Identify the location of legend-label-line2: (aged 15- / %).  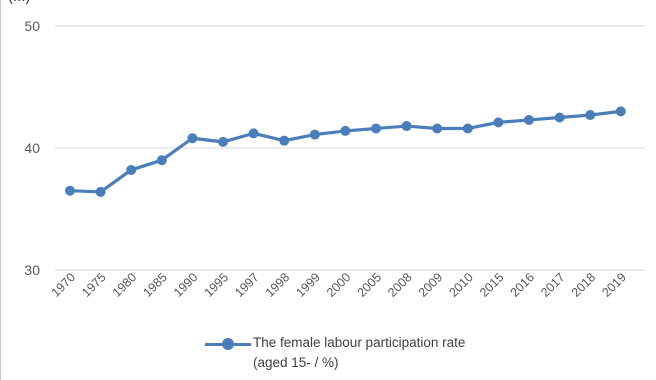
(296, 362).